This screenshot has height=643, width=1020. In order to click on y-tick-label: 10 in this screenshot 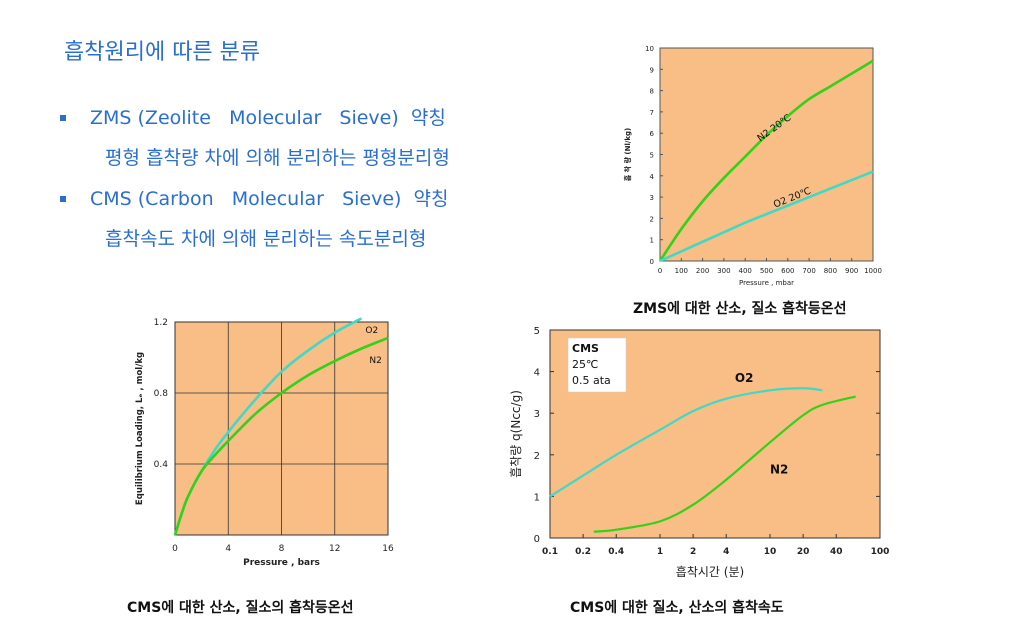, I will do `click(649, 49)`.